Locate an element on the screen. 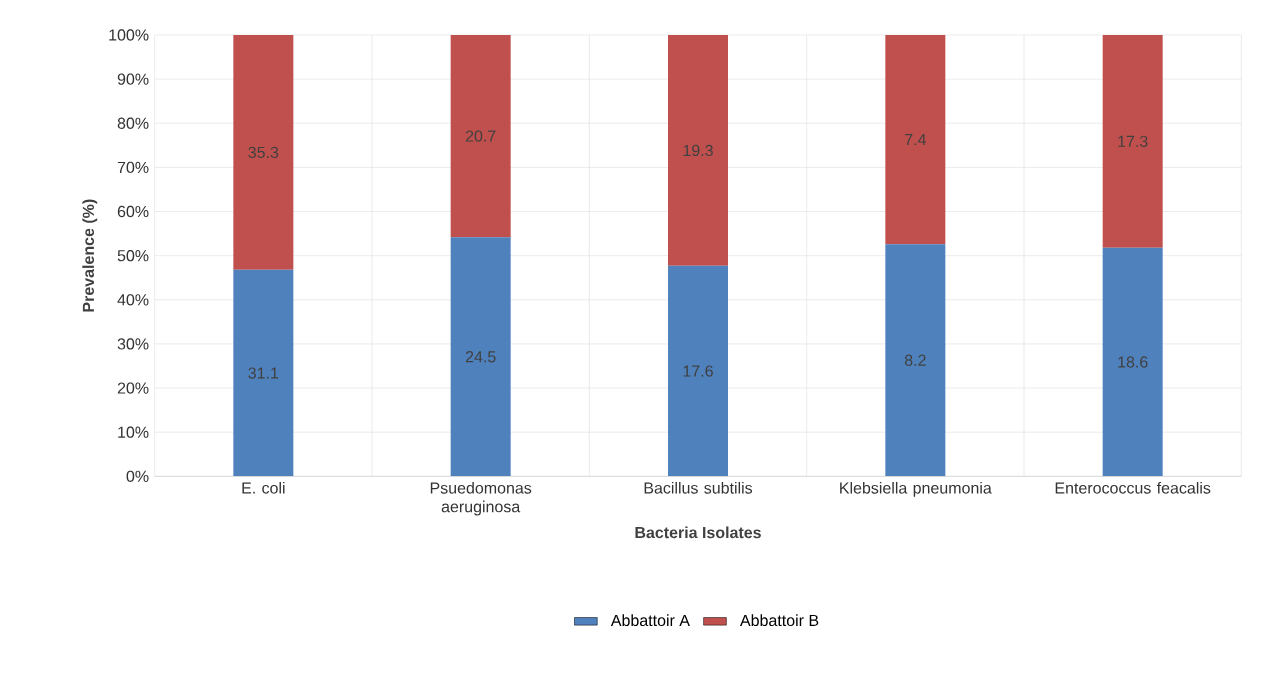 This screenshot has height=675, width=1269. y-tick-label: 80% is located at coordinates (133, 123).